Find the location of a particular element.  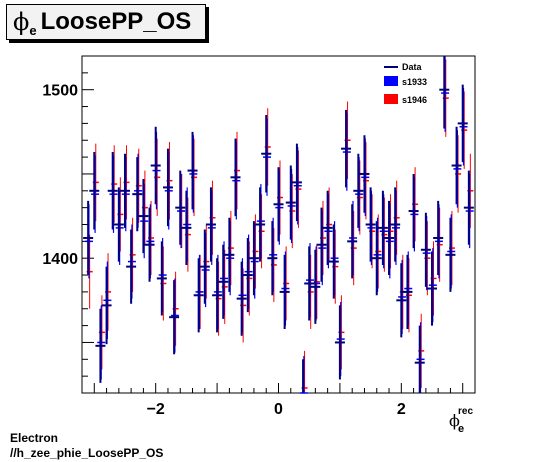

footer-histogram-path: //h_zee_phie_LoosePP_OS is located at coordinates (87, 453).